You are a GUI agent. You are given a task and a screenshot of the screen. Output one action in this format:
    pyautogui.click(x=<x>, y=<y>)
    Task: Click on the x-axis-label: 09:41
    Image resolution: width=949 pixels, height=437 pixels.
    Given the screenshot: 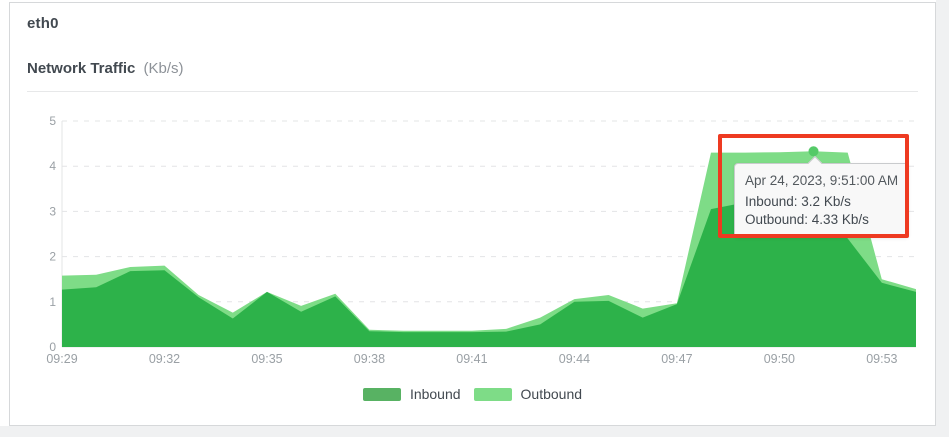 What is the action you would take?
    pyautogui.click(x=471, y=359)
    